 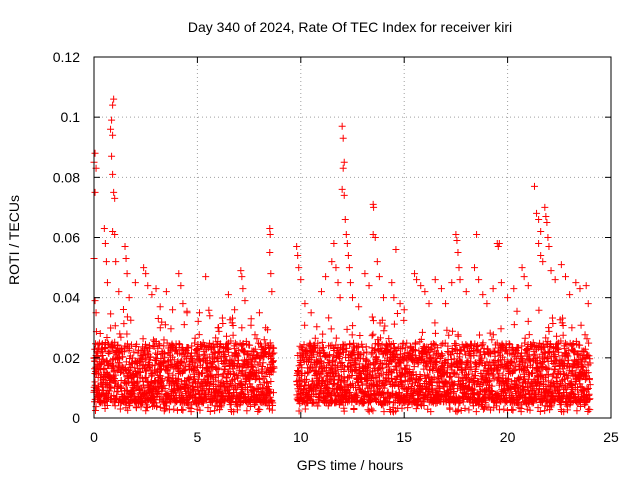 I want to click on y-tick-label: 0.02, so click(x=66, y=358).